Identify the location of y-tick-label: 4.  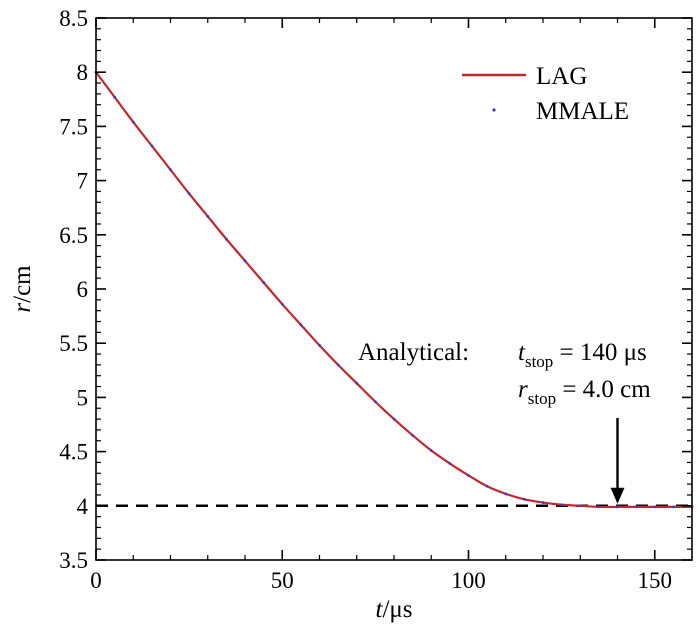
(83, 506).